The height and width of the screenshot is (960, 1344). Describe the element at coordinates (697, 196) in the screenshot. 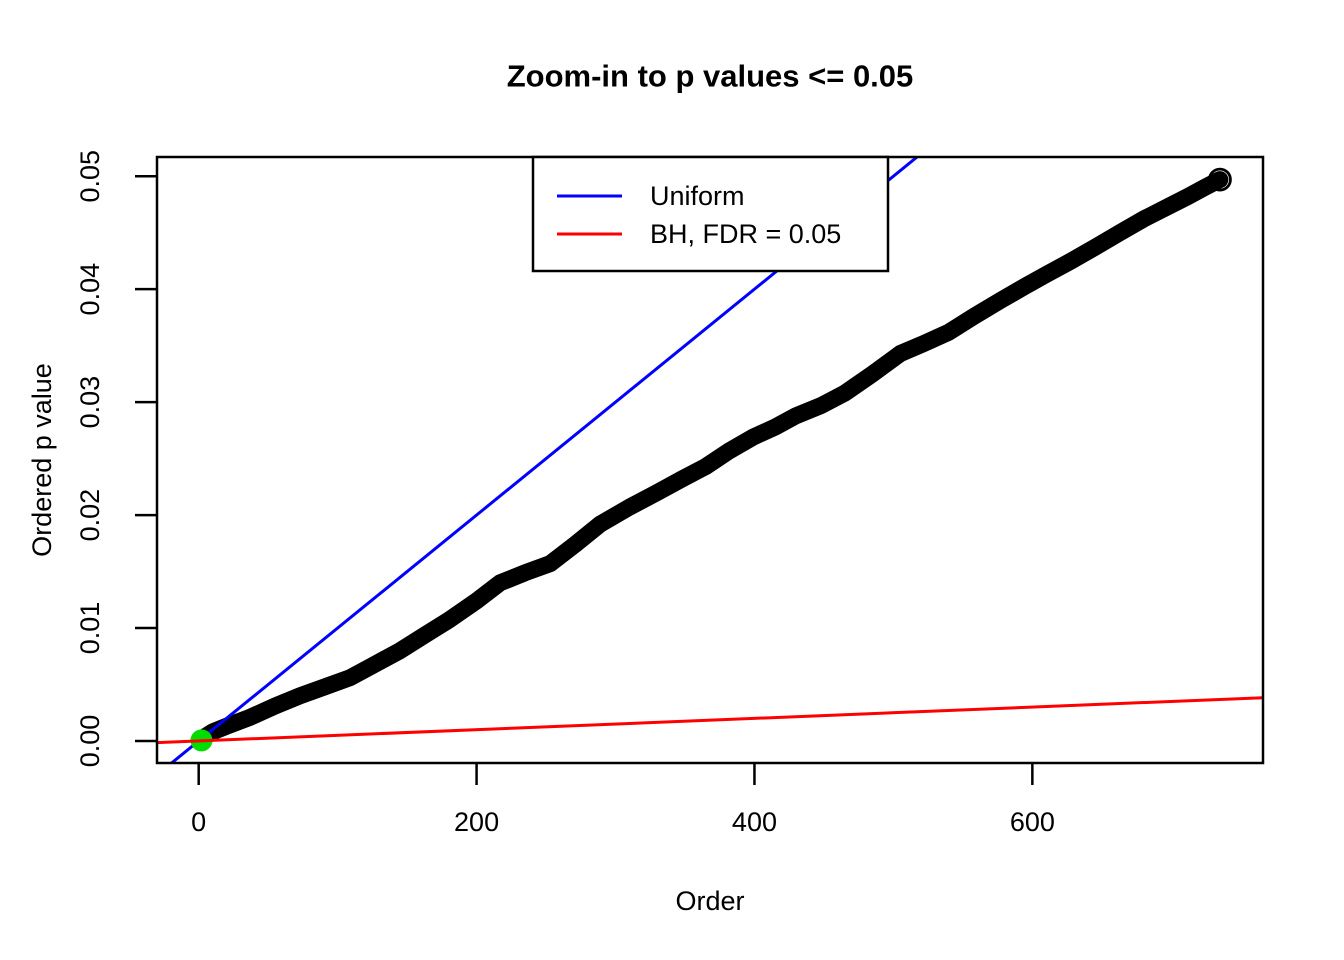

I see `legend-label: Uniform` at that location.